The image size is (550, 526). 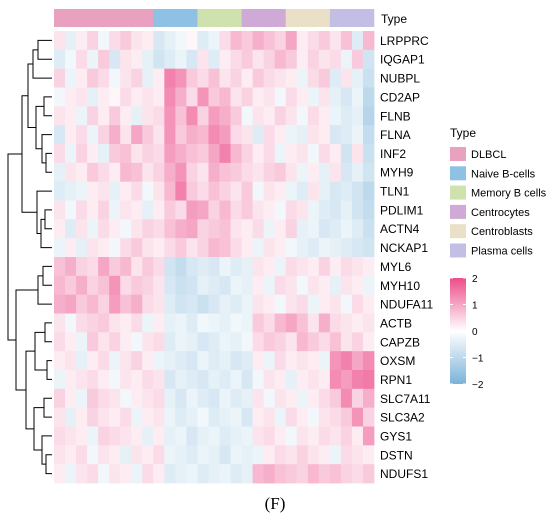 What do you see at coordinates (396, 436) in the screenshot?
I see `gene-label: GYS1` at bounding box center [396, 436].